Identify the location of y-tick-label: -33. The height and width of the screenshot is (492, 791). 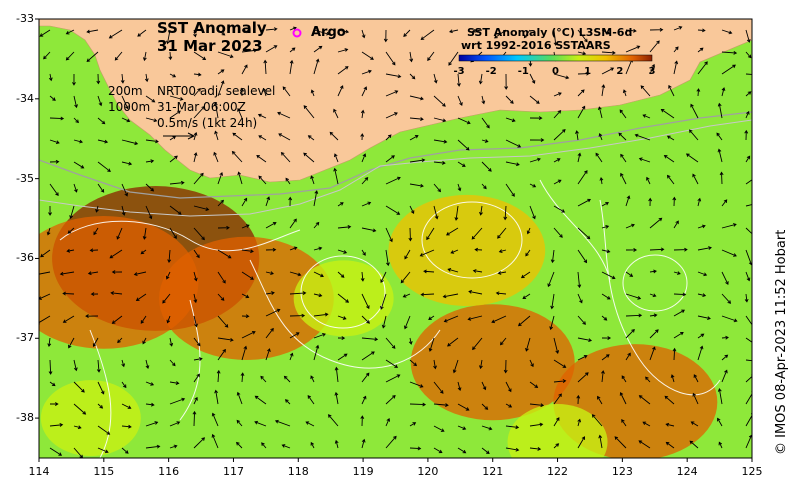
(25, 18).